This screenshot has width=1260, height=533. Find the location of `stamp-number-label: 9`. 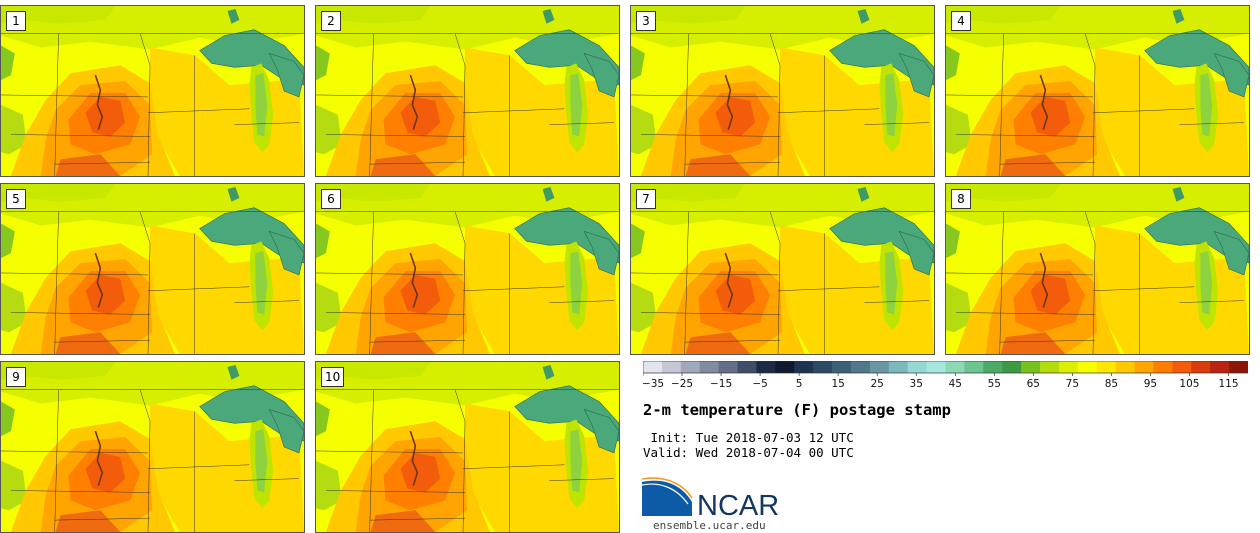

stamp-number-label: 9 is located at coordinates (16, 377).